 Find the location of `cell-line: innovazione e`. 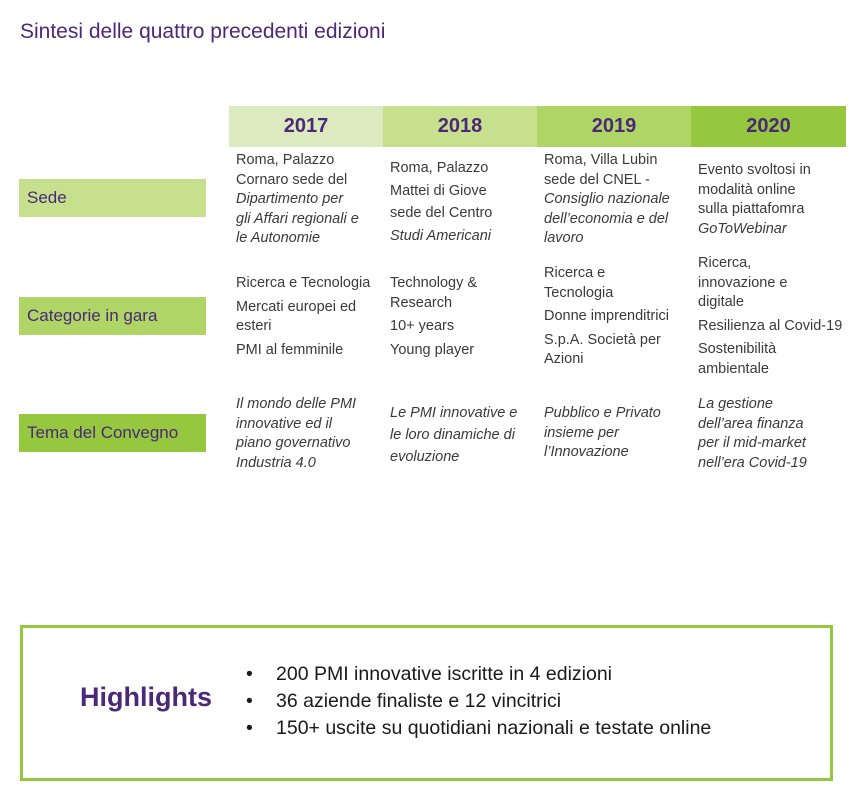

cell-line: innovazione e is located at coordinates (743, 282).